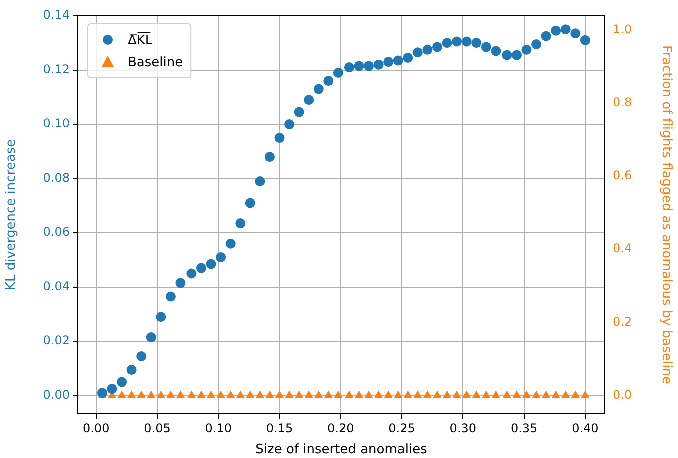  Describe the element at coordinates (12, 215) in the screenshot. I see `y-axis-title: KL divergence increase` at that location.